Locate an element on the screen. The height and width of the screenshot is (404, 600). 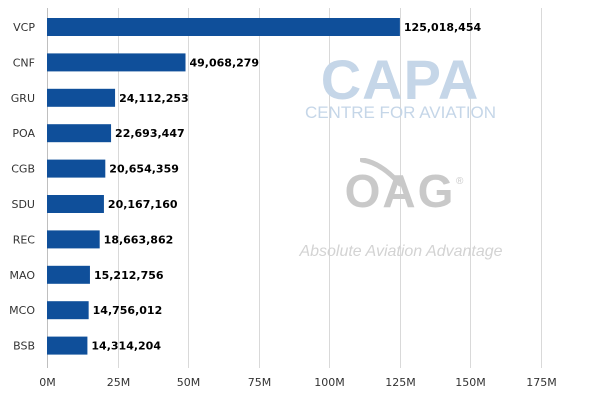
category-label: MAO is located at coordinates (23, 275).